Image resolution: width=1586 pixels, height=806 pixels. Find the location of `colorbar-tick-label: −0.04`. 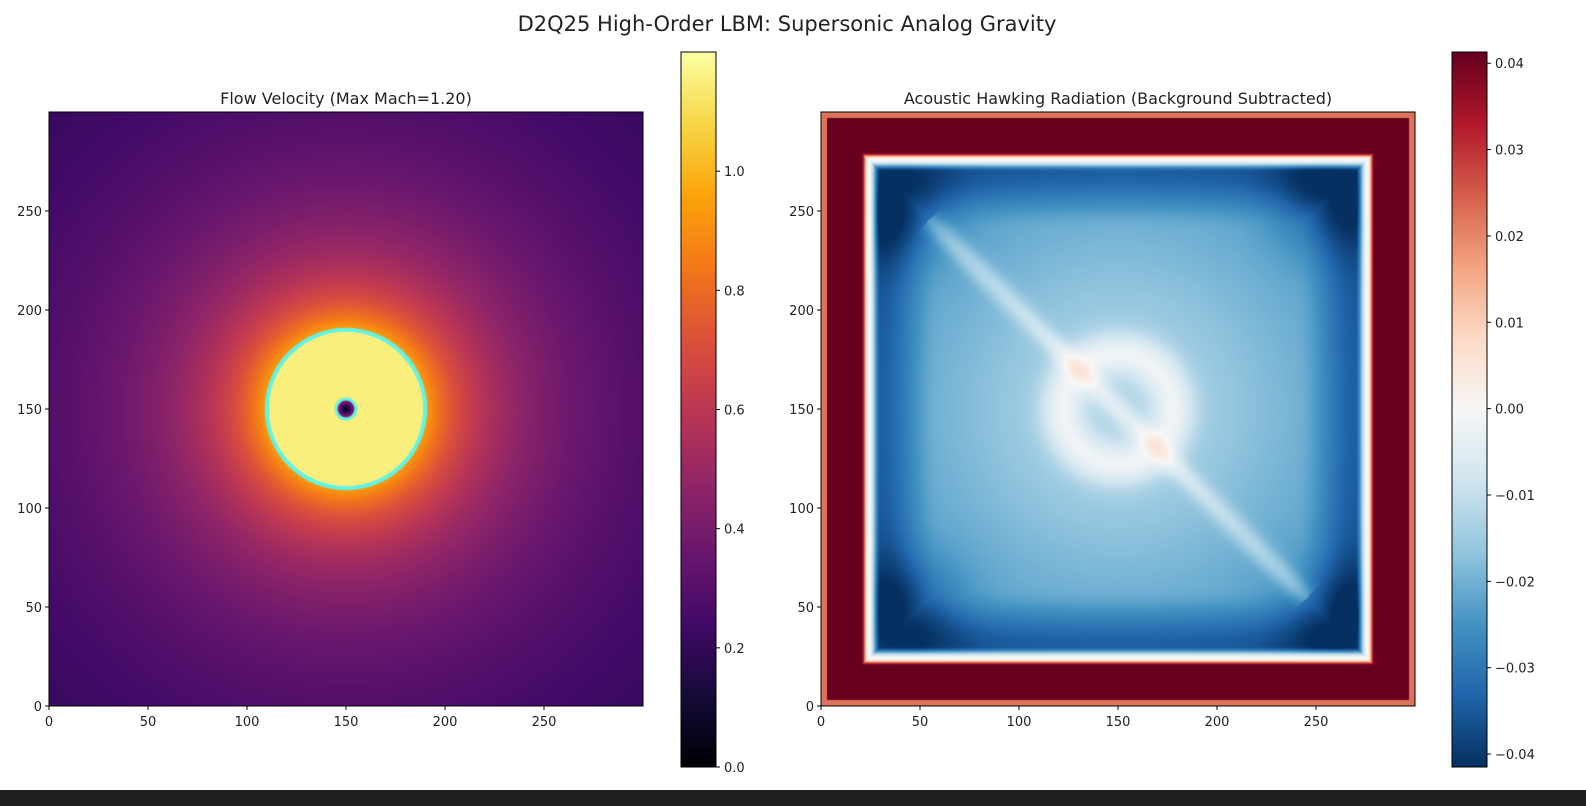

colorbar-tick-label: −0.04 is located at coordinates (1515, 755).